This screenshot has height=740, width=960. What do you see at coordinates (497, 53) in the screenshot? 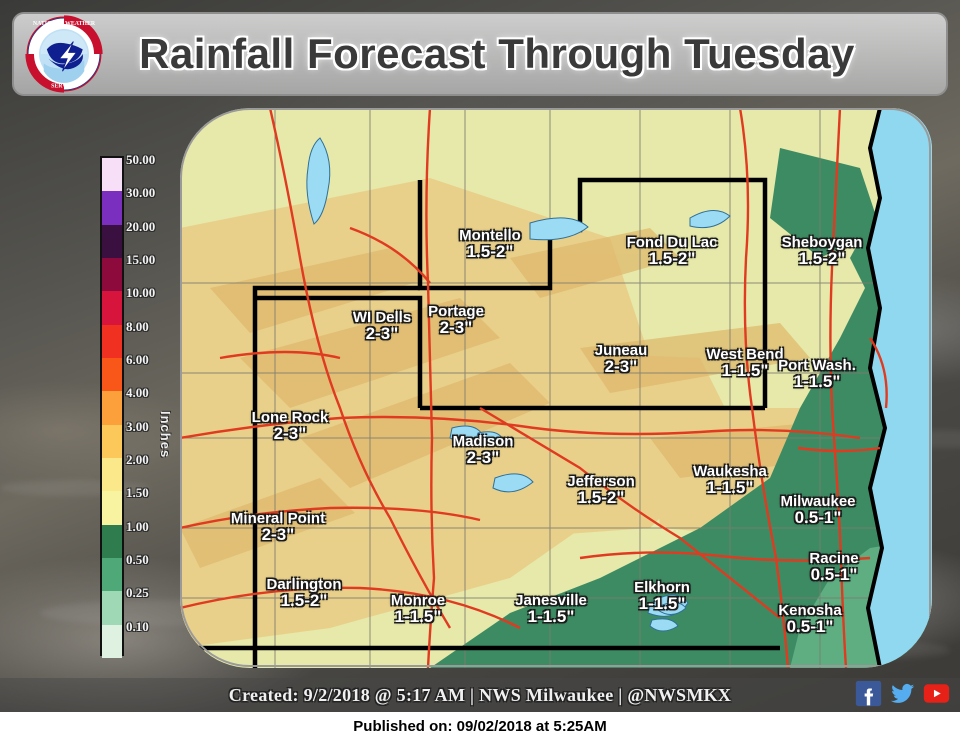
I see `page-title: Rainfall Forecast Through Tuesday` at bounding box center [497, 53].